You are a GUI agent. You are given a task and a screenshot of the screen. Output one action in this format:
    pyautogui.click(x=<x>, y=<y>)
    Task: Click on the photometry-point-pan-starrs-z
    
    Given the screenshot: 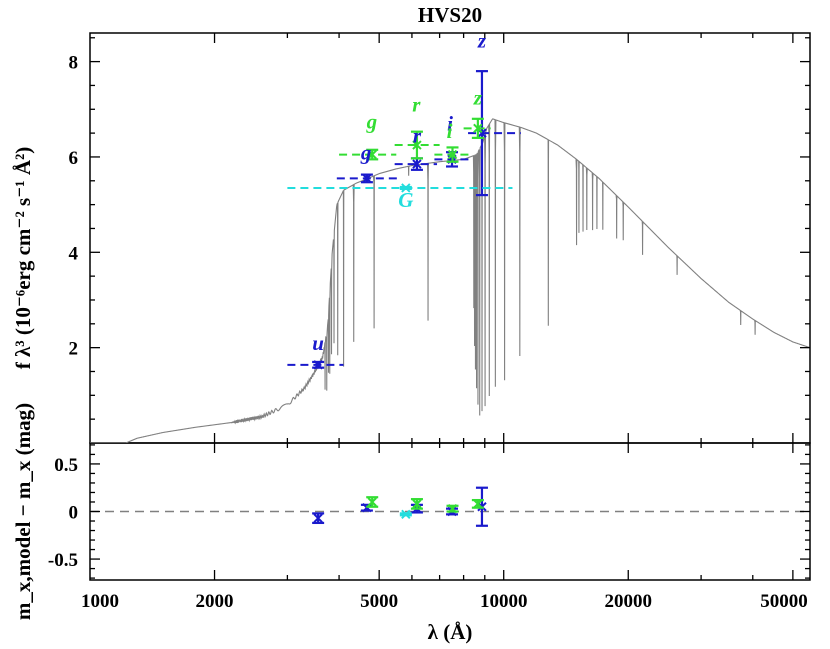 What is the action you would take?
    pyautogui.click(x=477, y=128)
    